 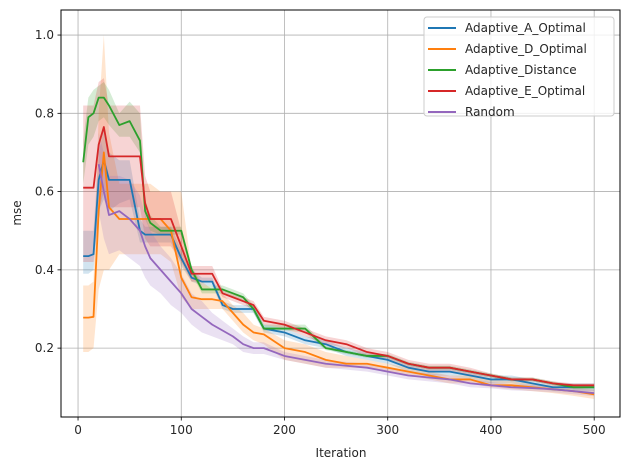 I want to click on legend-box, so click(x=519, y=66).